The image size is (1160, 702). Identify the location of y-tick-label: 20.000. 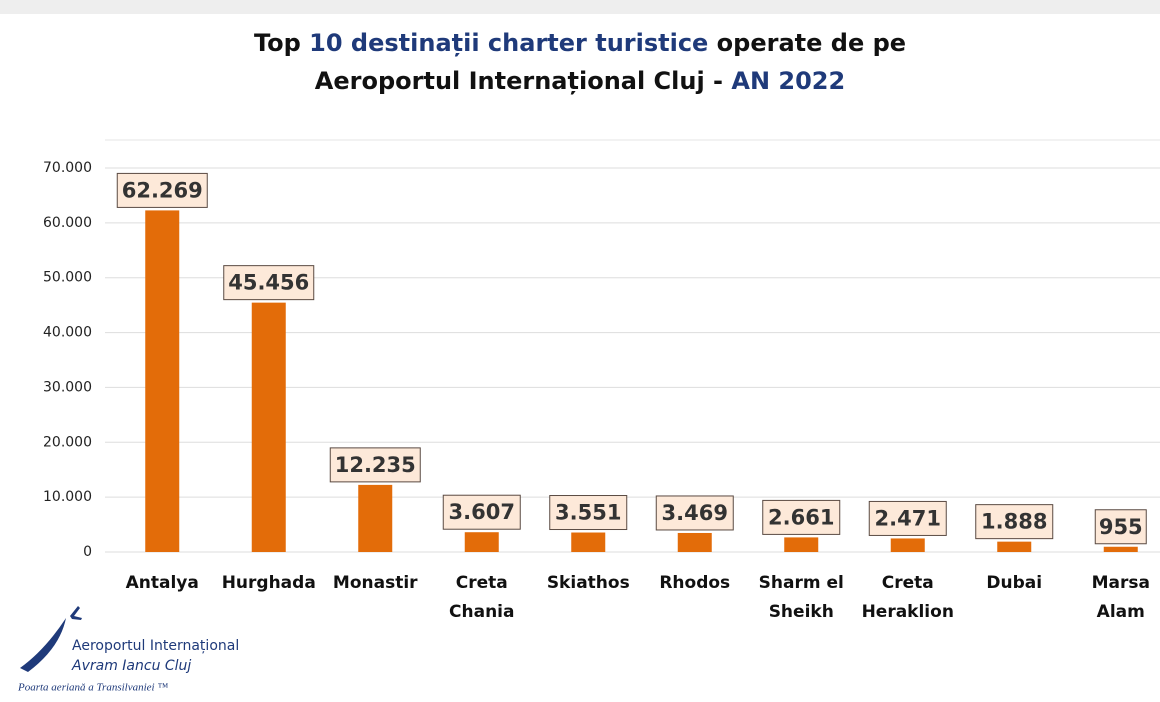
(67, 442).